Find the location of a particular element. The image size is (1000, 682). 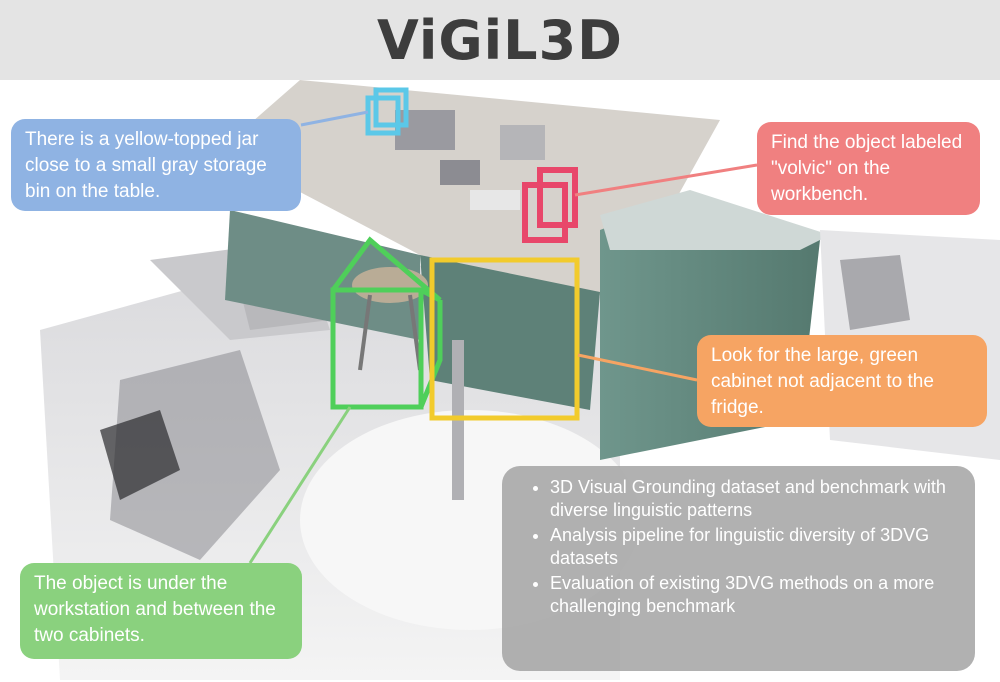

page-title: ViGiL3D is located at coordinates (500, 40).